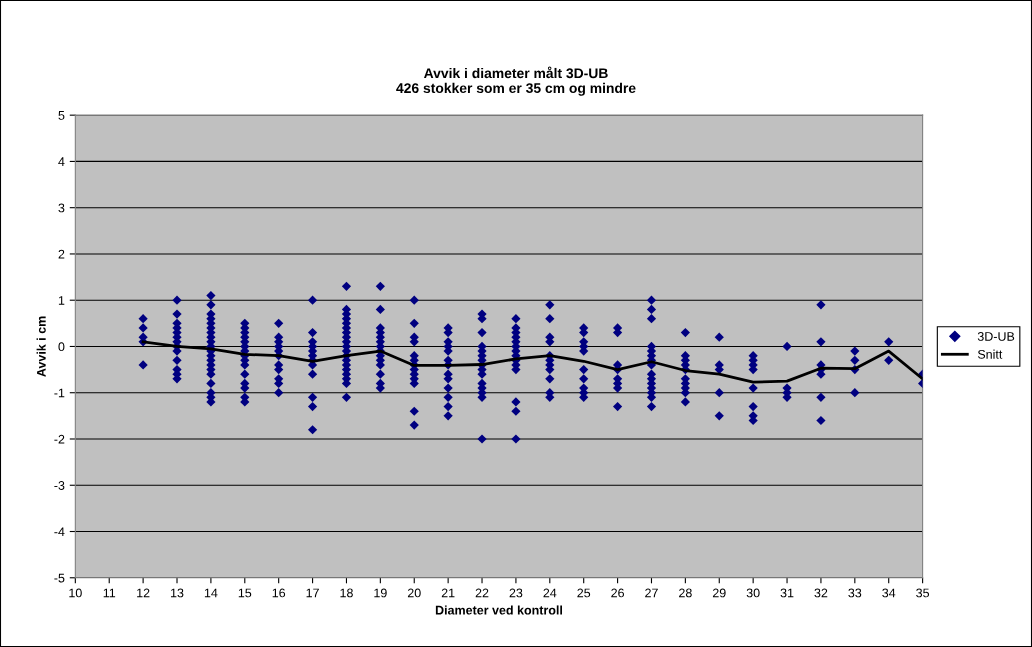 The height and width of the screenshot is (647, 1032). What do you see at coordinates (279, 593) in the screenshot?
I see `x-tick-label: 16` at bounding box center [279, 593].